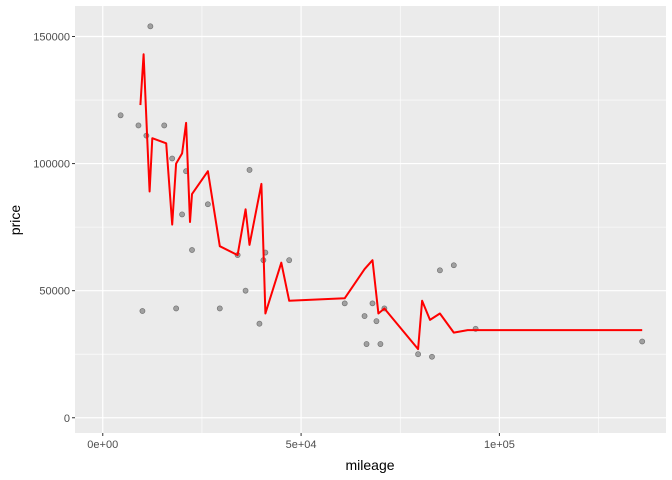 This screenshot has width=672, height=480. Describe the element at coordinates (67, 419) in the screenshot. I see `y-tick-label: 0` at that location.